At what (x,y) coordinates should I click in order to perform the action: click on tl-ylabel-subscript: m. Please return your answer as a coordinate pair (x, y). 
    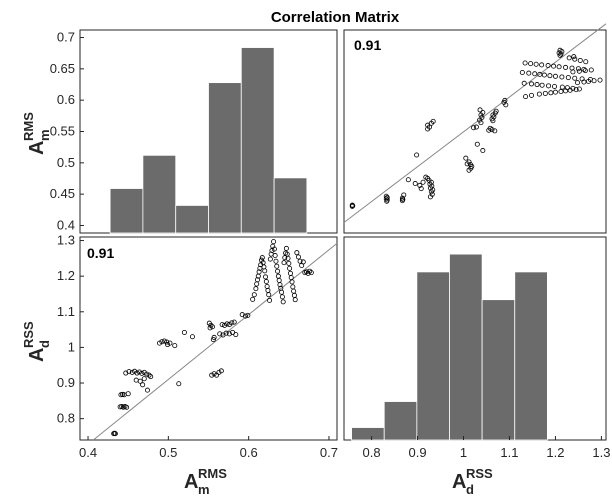
    Looking at the image, I should click on (44, 135).